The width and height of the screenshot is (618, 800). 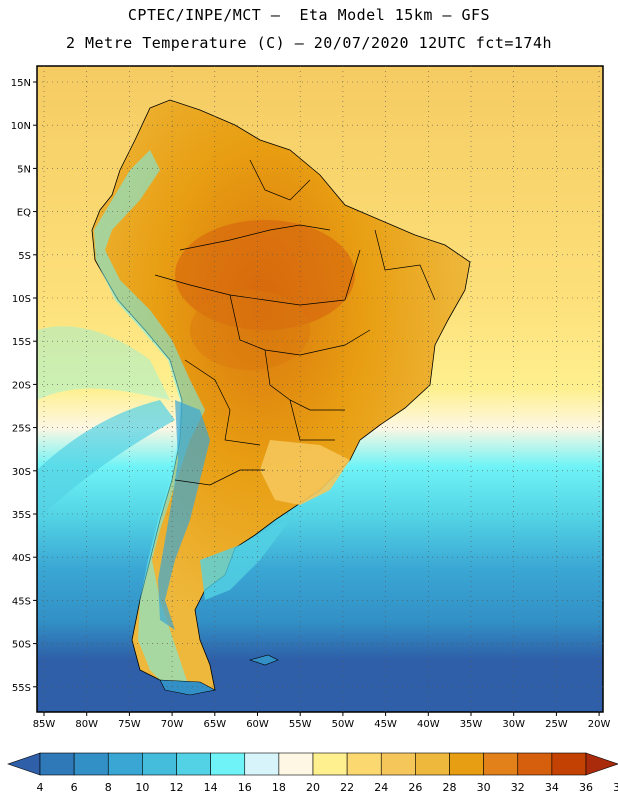 I want to click on lon-tick-label: 55W, so click(x=300, y=724).